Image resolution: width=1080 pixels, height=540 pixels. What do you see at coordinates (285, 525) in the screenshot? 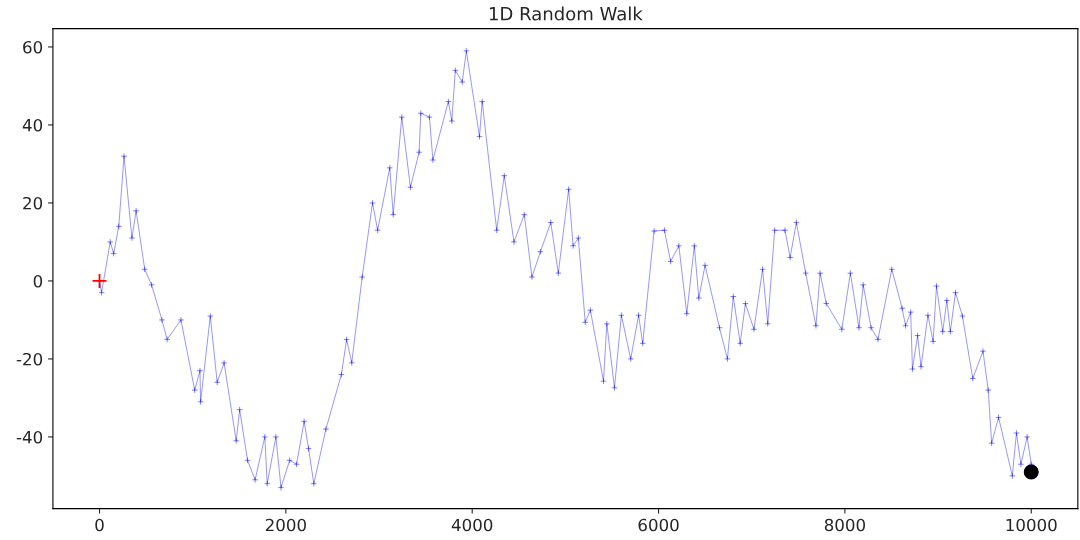
I see `x-tick-label: 2000` at bounding box center [285, 525].